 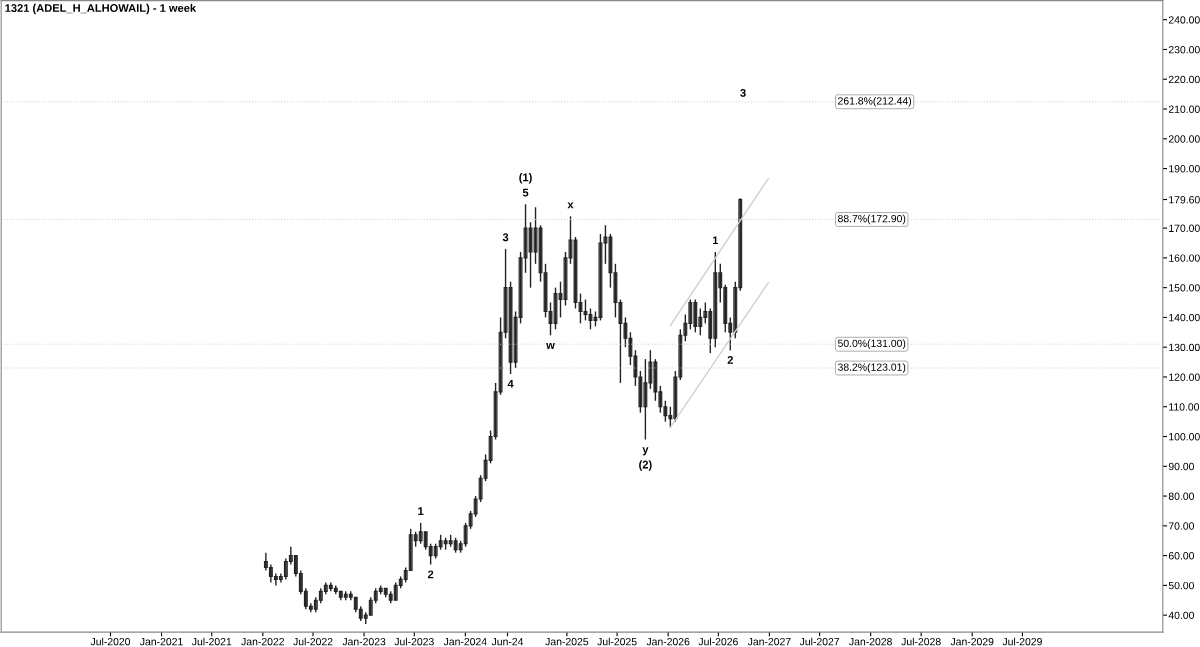 I want to click on y-tick-label: 190.00, so click(x=1184, y=169).